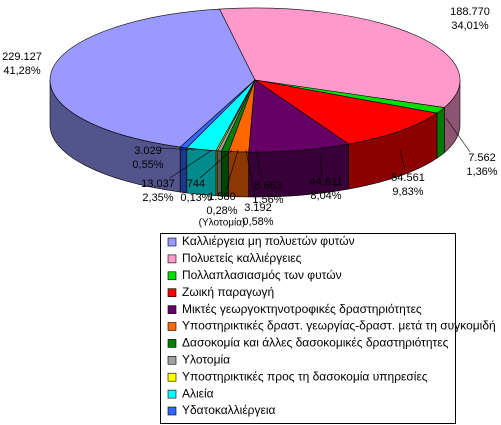 The width and height of the screenshot is (501, 425). What do you see at coordinates (196, 184) in the screenshot?
I see `value-label: 744` at bounding box center [196, 184].